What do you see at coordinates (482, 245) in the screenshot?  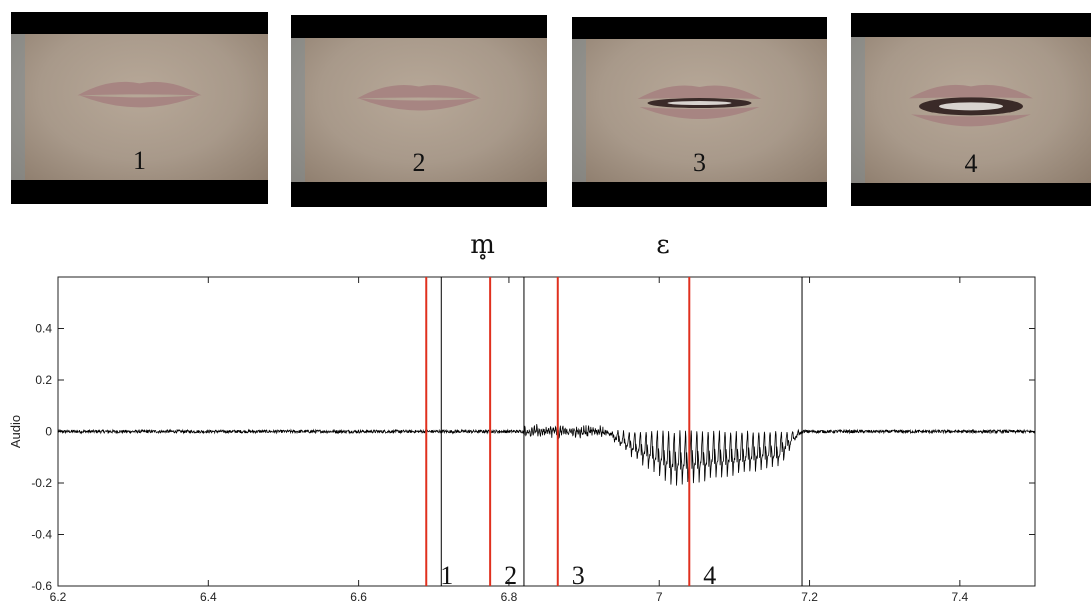 I see `segment-symbol: m̥` at bounding box center [482, 245].